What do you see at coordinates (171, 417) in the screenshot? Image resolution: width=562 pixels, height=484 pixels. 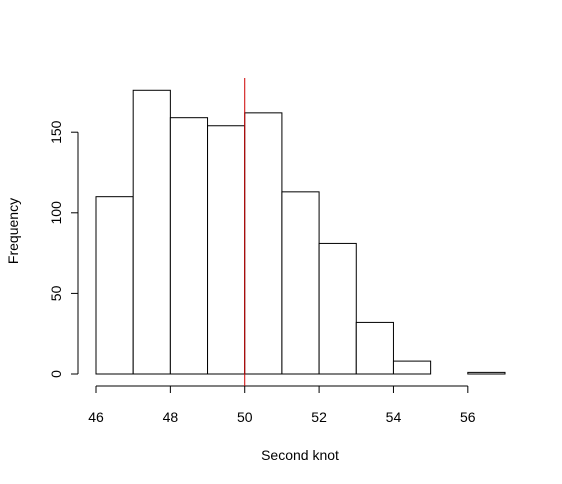 I see `x-tick-label: 48` at bounding box center [171, 417].